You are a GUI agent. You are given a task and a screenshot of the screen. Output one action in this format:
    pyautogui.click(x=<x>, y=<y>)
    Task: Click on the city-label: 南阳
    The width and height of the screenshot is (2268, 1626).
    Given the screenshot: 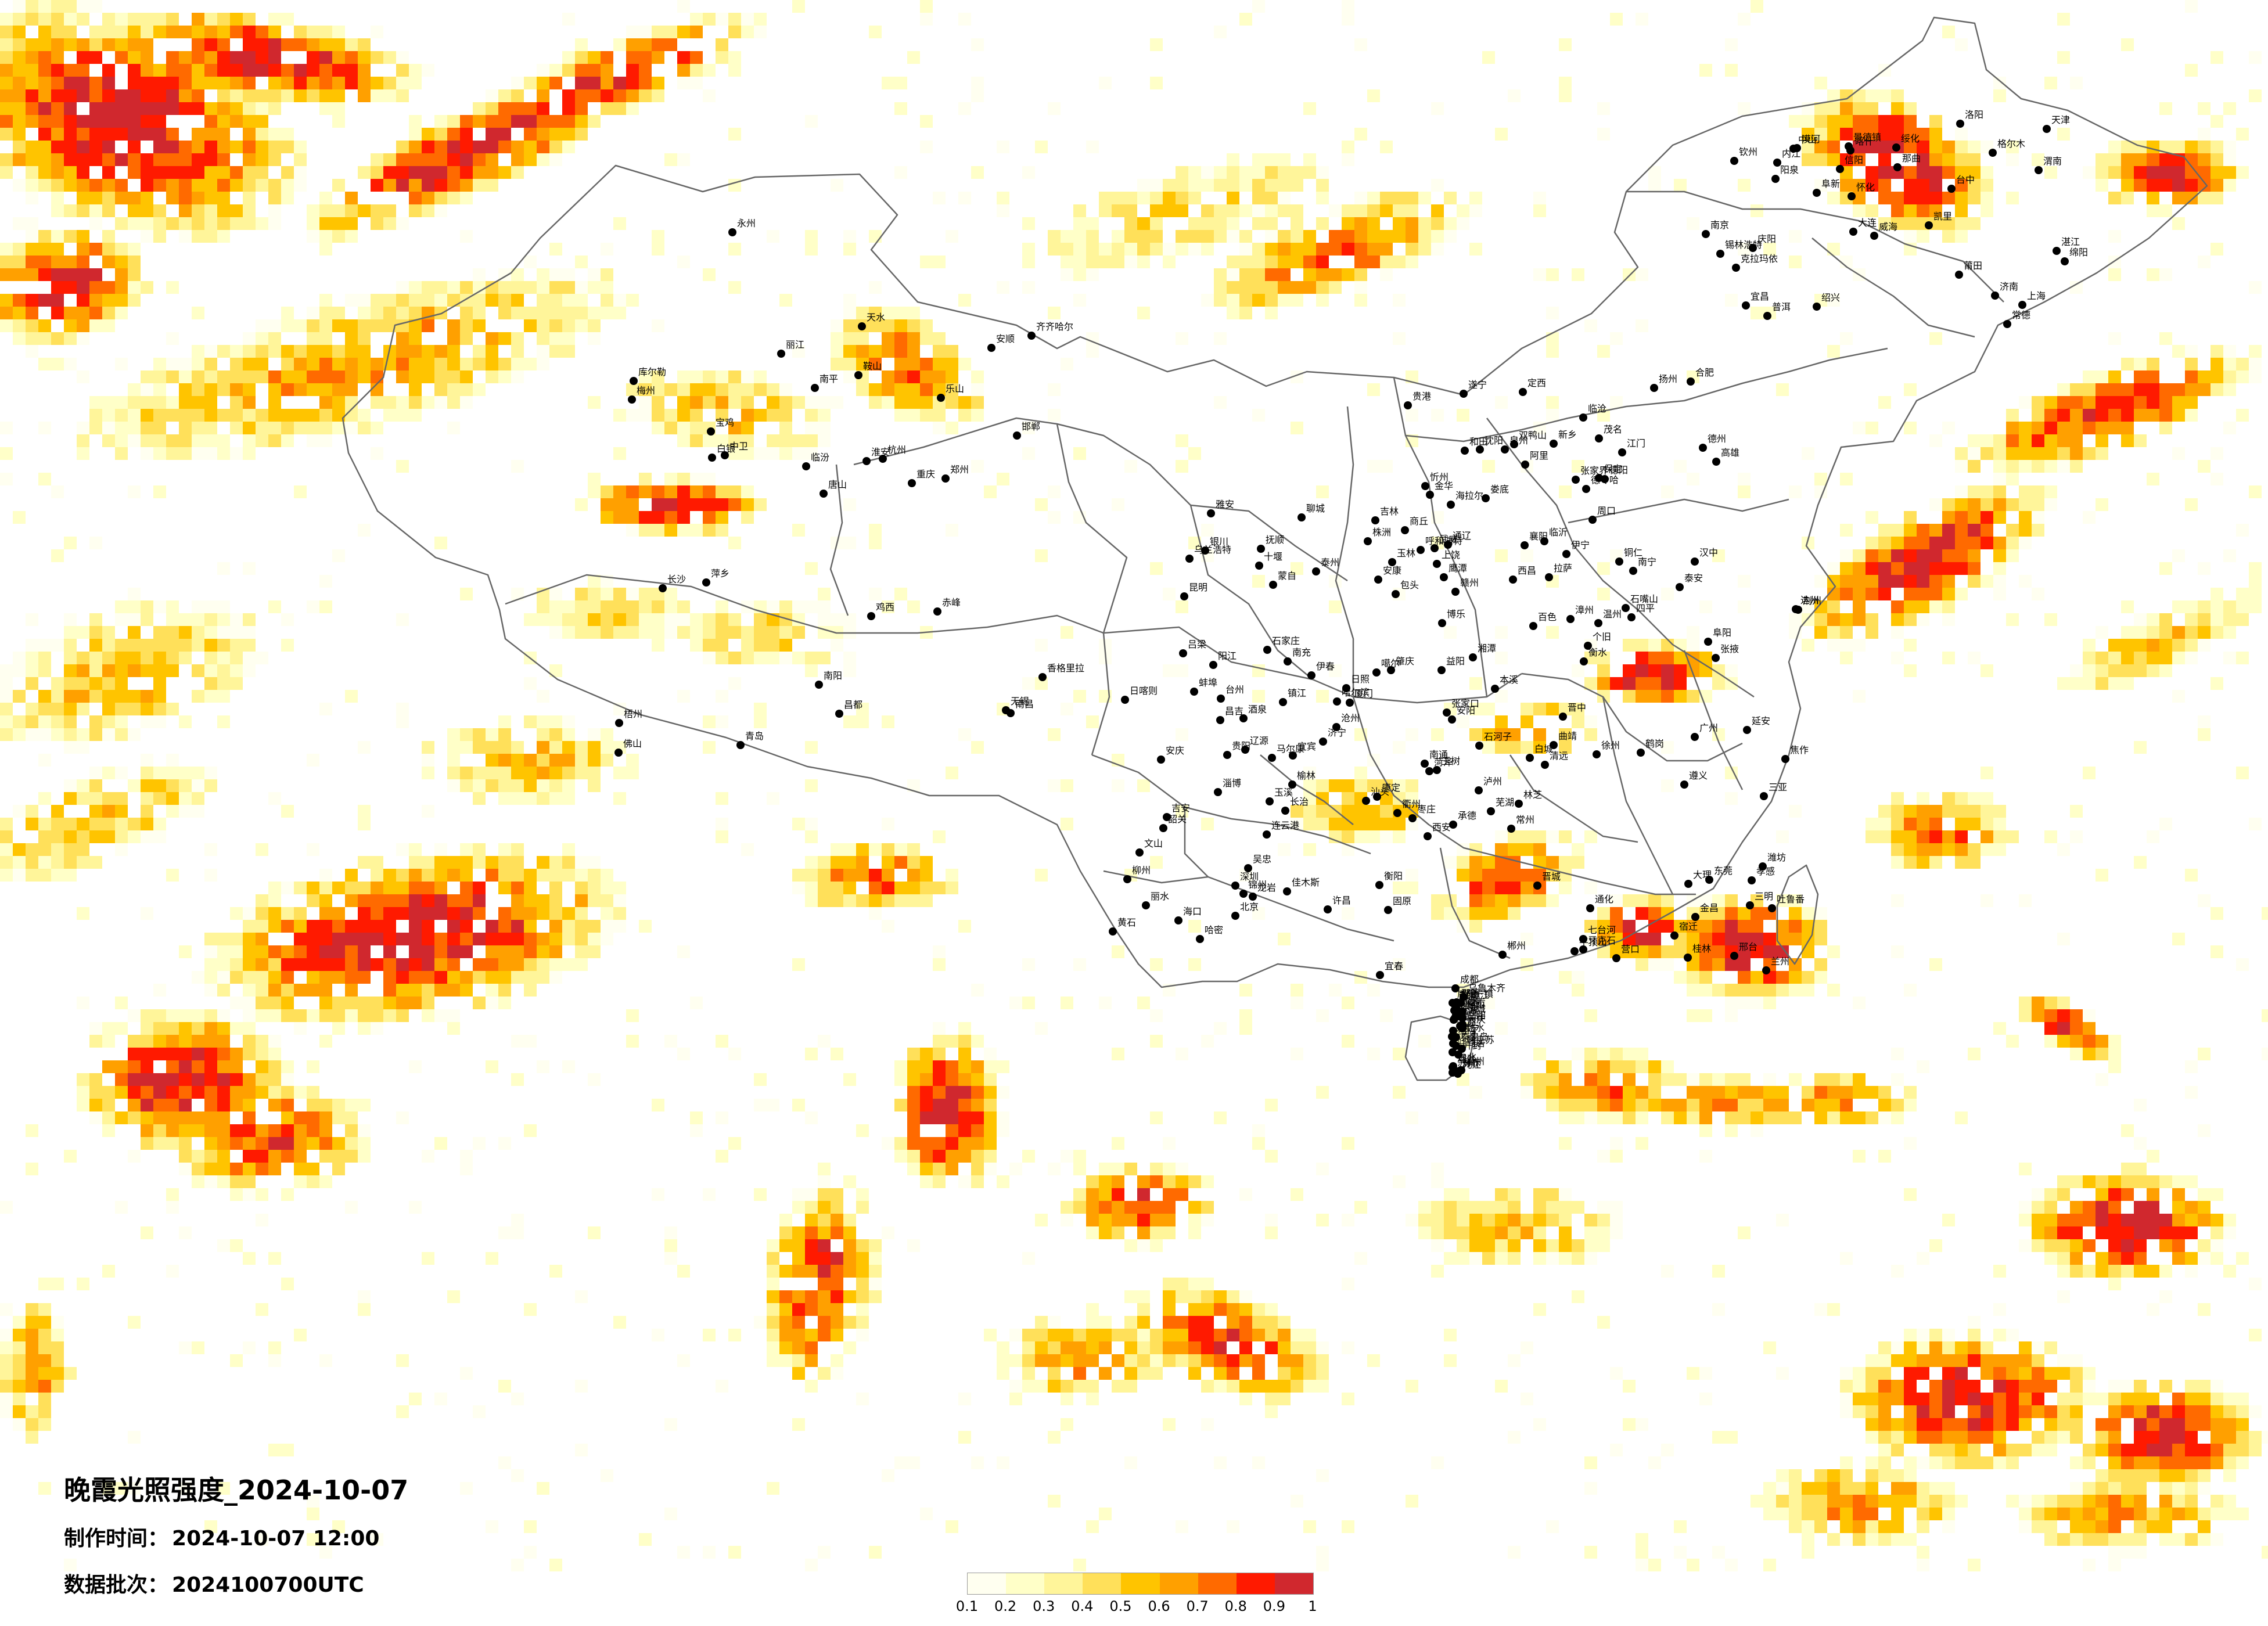 What is the action you would take?
    pyautogui.click(x=833, y=675)
    